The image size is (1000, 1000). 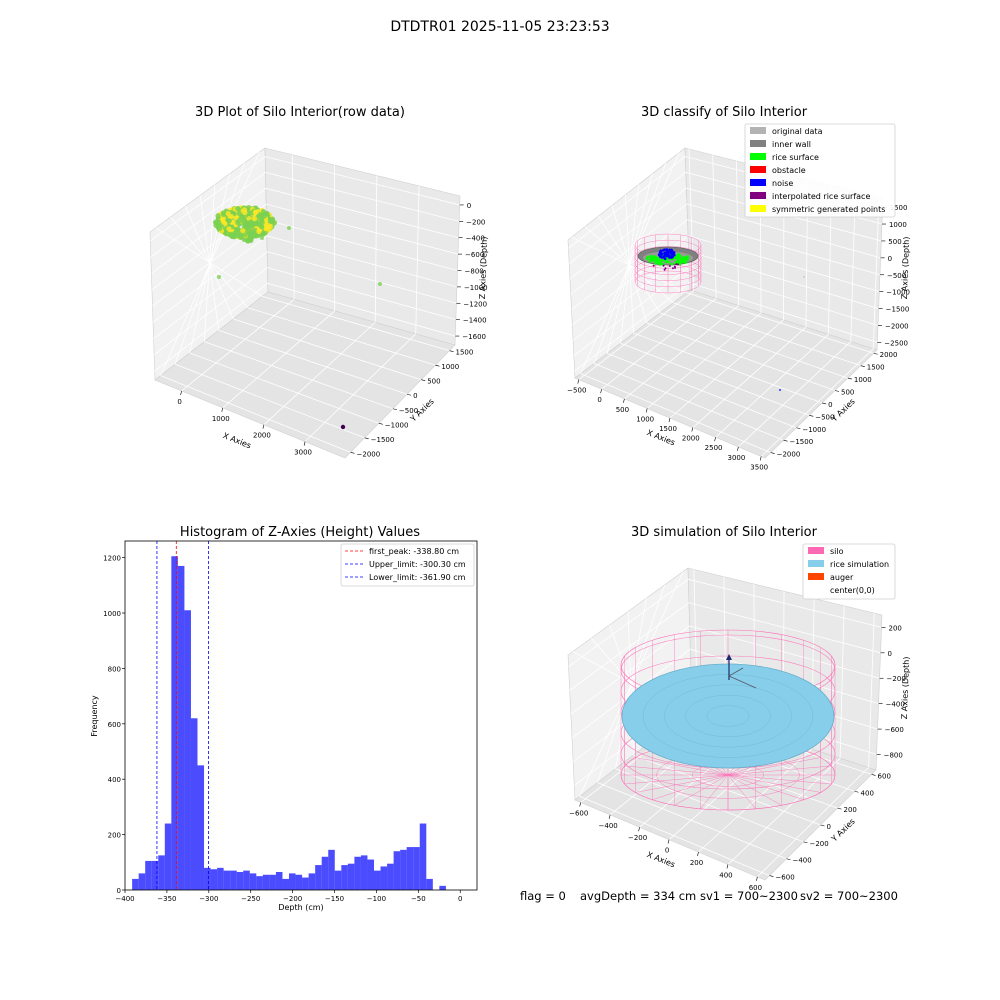 I want to click on p4-xtick: 400, so click(x=725, y=875).